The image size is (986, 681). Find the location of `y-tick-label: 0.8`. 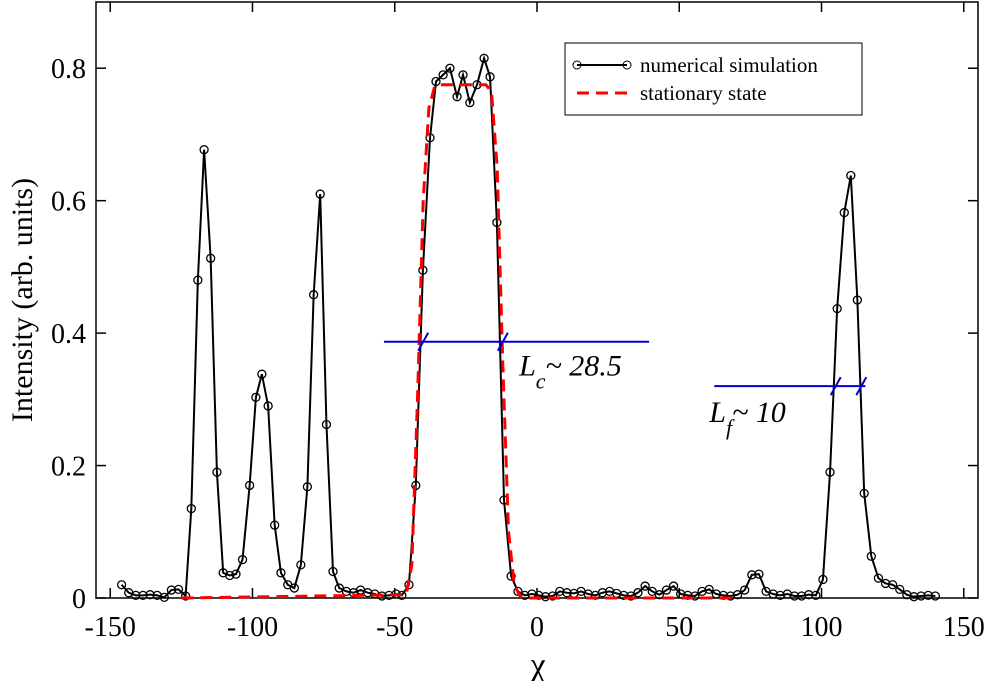

y-tick-label: 0.8 is located at coordinates (68, 69).